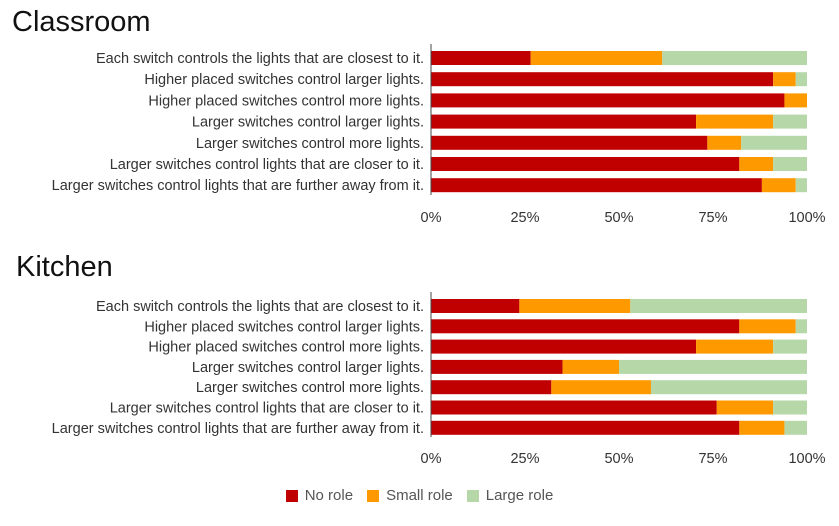 This screenshot has height=526, width=839. Describe the element at coordinates (712, 218) in the screenshot. I see `classroom-x-tick-label-3: 75%` at that location.